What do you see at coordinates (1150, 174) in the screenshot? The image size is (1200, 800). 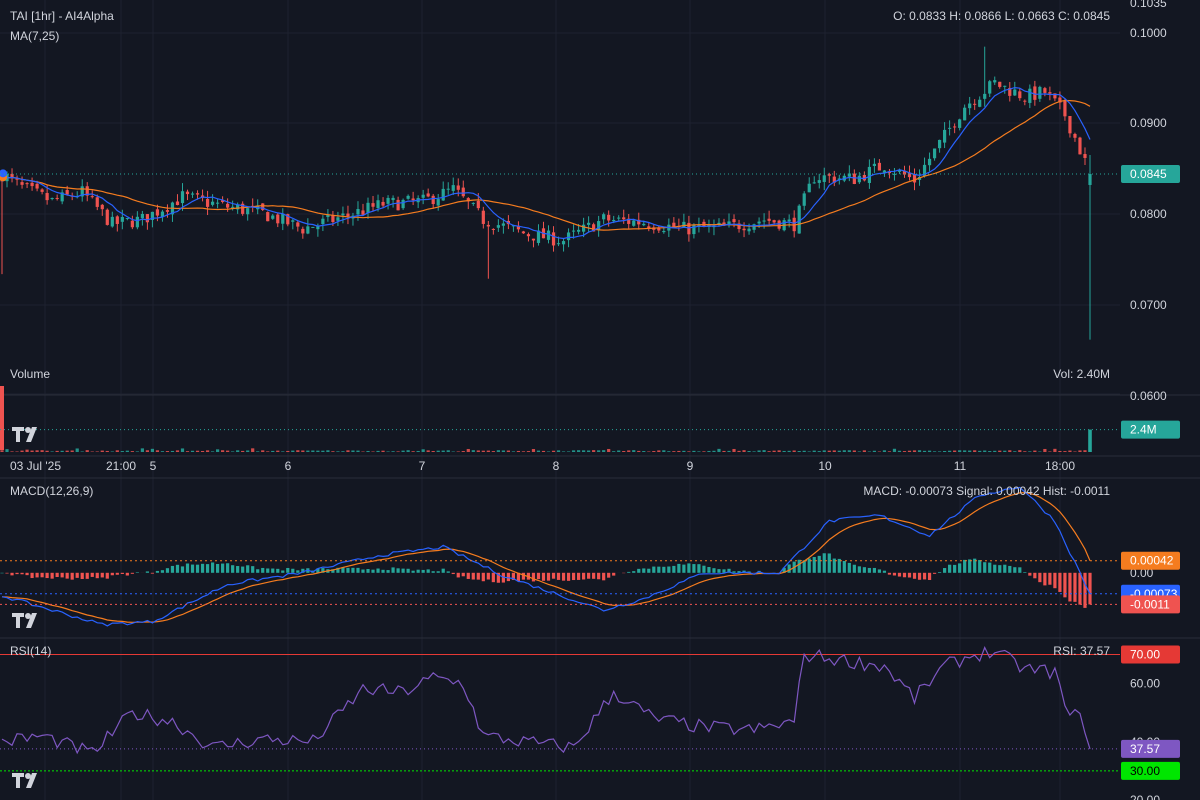 I see `last-price-badge` at bounding box center [1150, 174].